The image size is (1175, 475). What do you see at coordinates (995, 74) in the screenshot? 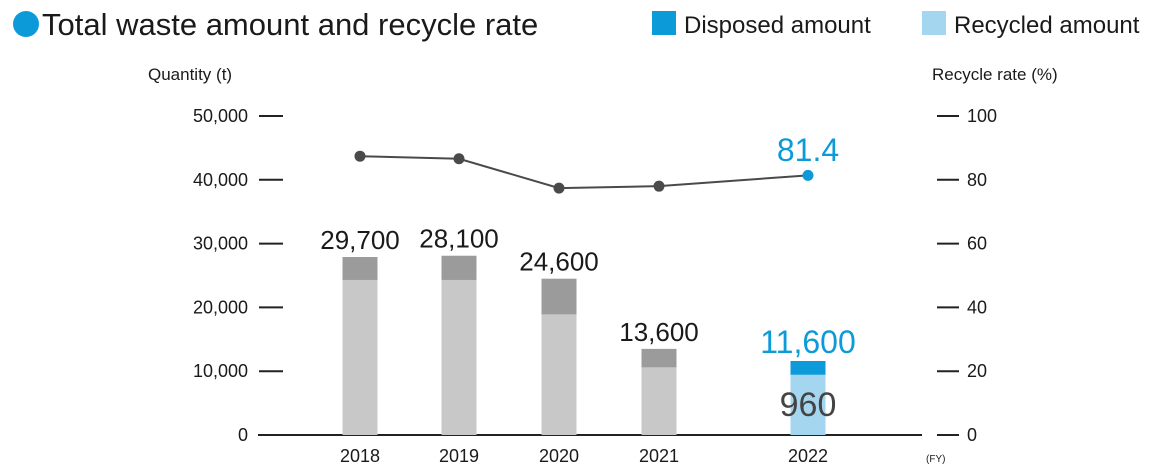
I see `y-axis-right-title: Recycle rate (%)` at bounding box center [995, 74].